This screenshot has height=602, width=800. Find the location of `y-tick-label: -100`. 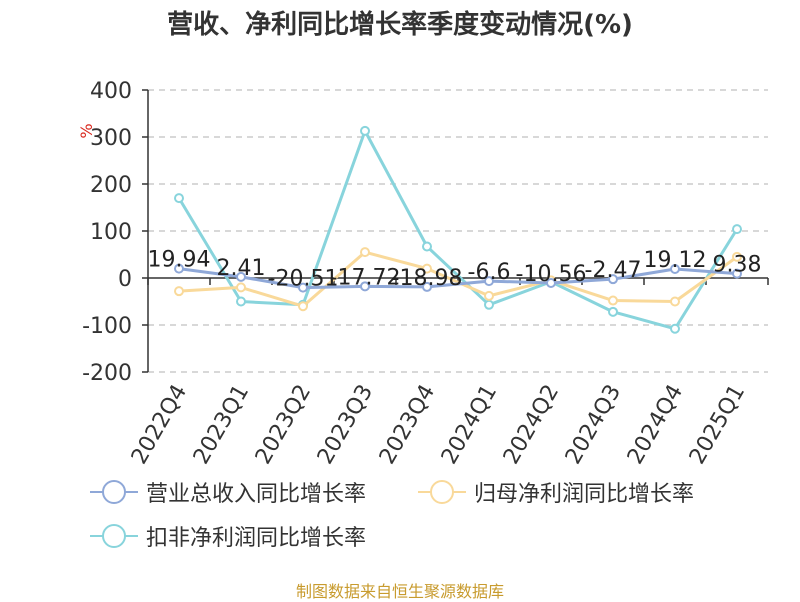

y-tick-label: -100 is located at coordinates (107, 326).